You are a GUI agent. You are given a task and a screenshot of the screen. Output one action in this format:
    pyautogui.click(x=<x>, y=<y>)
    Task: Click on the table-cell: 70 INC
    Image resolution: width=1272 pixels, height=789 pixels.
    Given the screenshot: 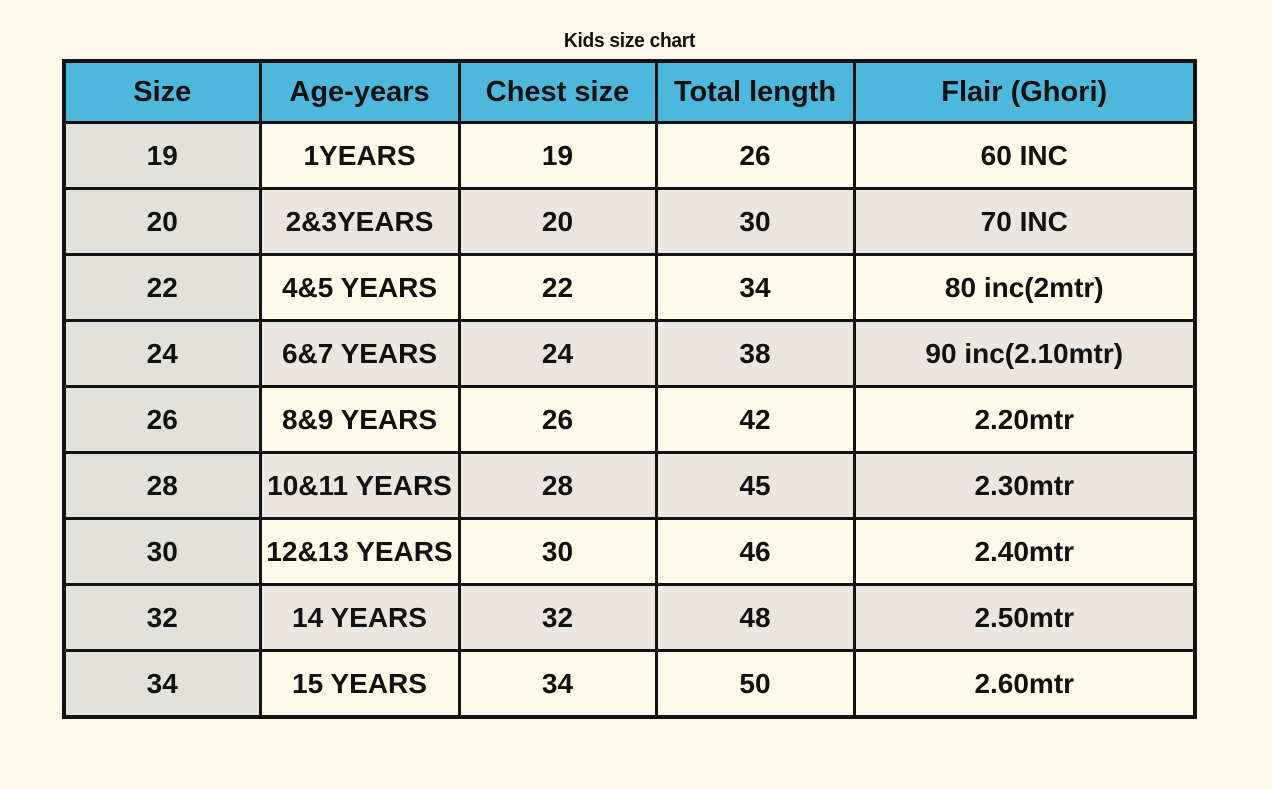 What is the action you would take?
    pyautogui.click(x=1024, y=221)
    